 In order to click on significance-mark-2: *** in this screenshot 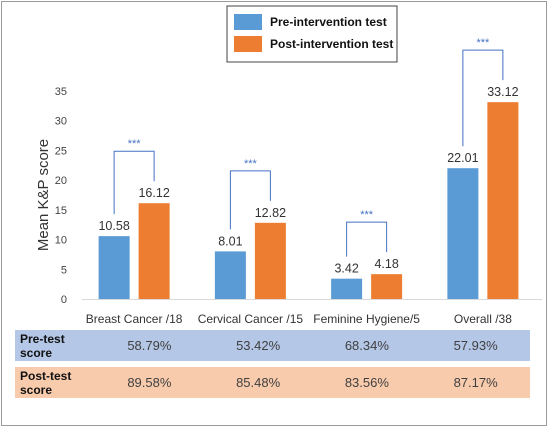, I will do `click(367, 215)`.